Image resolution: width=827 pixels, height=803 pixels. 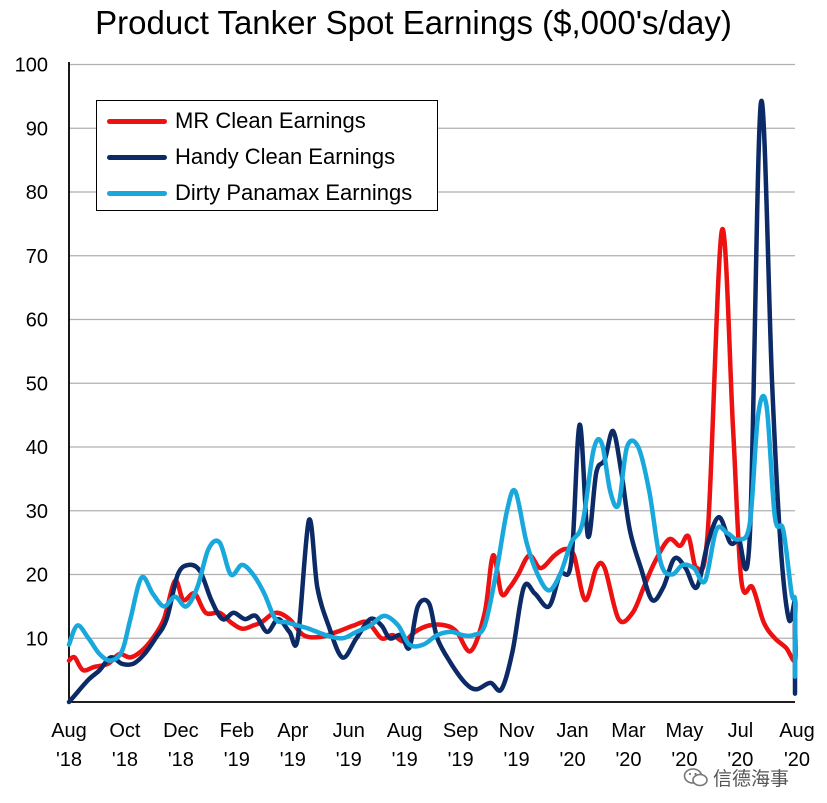 I want to click on y-tick-label: 80, so click(x=37, y=193).